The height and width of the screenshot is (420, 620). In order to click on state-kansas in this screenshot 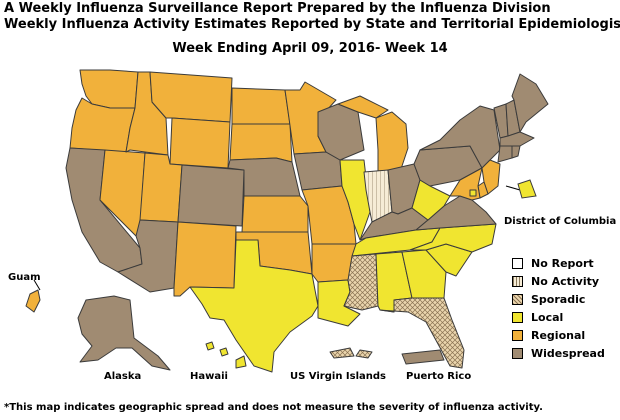, I will do `click(275, 214)`.